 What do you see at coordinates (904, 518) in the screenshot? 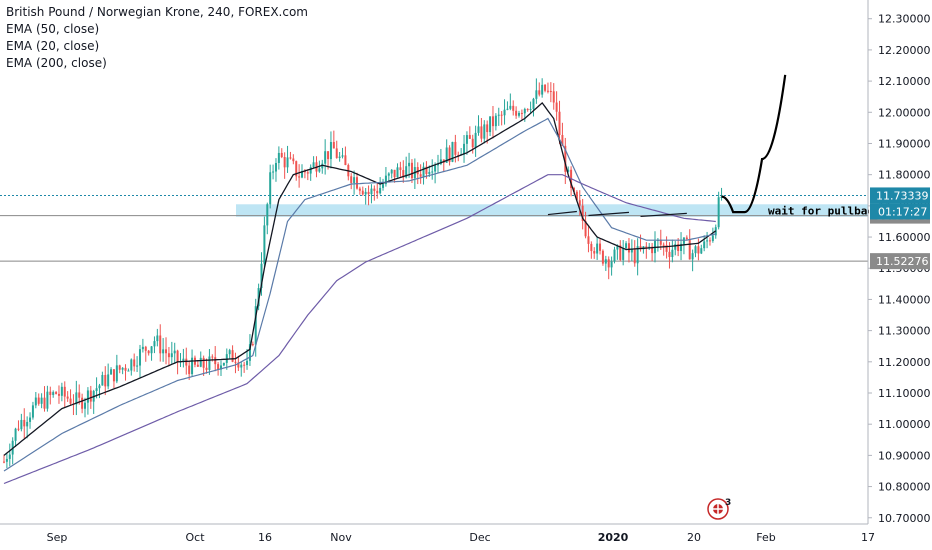
I see `y-tick-label: 10.70000` at bounding box center [904, 518].